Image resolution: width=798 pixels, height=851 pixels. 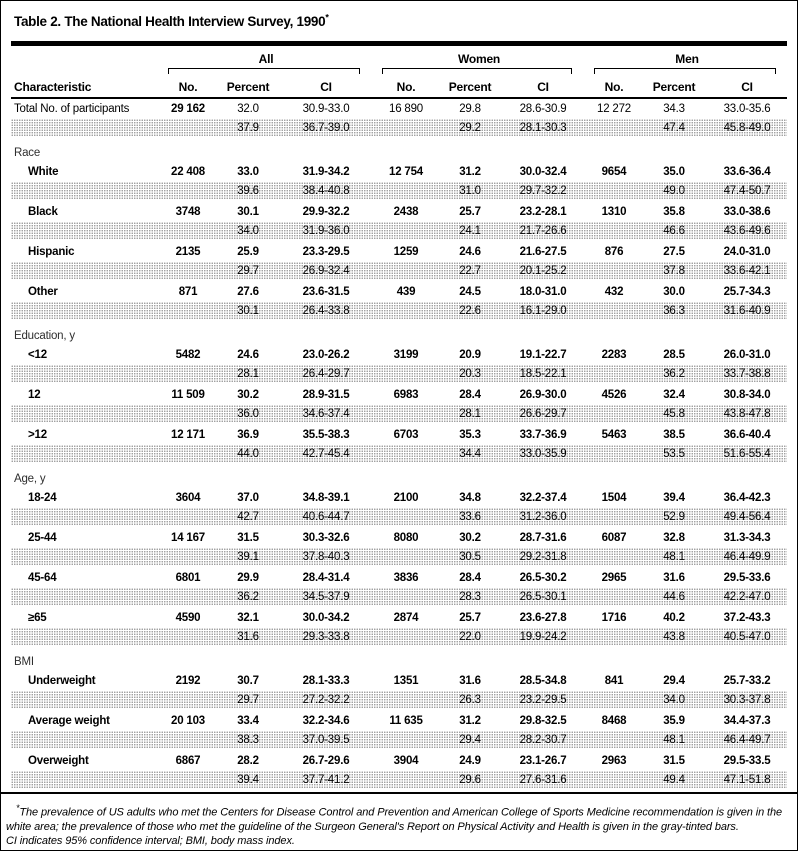 I want to click on data-cell: 3836, so click(x=406, y=578).